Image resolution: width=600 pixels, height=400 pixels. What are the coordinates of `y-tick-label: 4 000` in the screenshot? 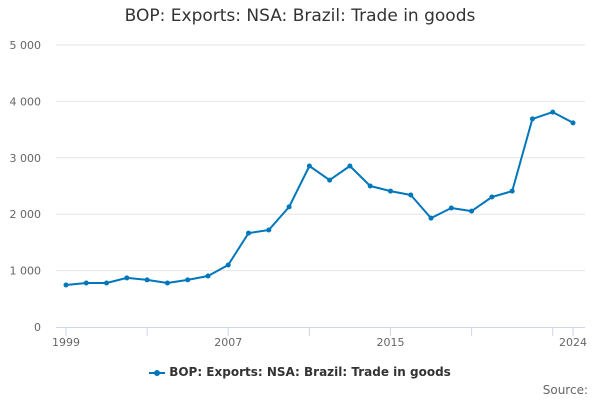 It's located at (26, 101).